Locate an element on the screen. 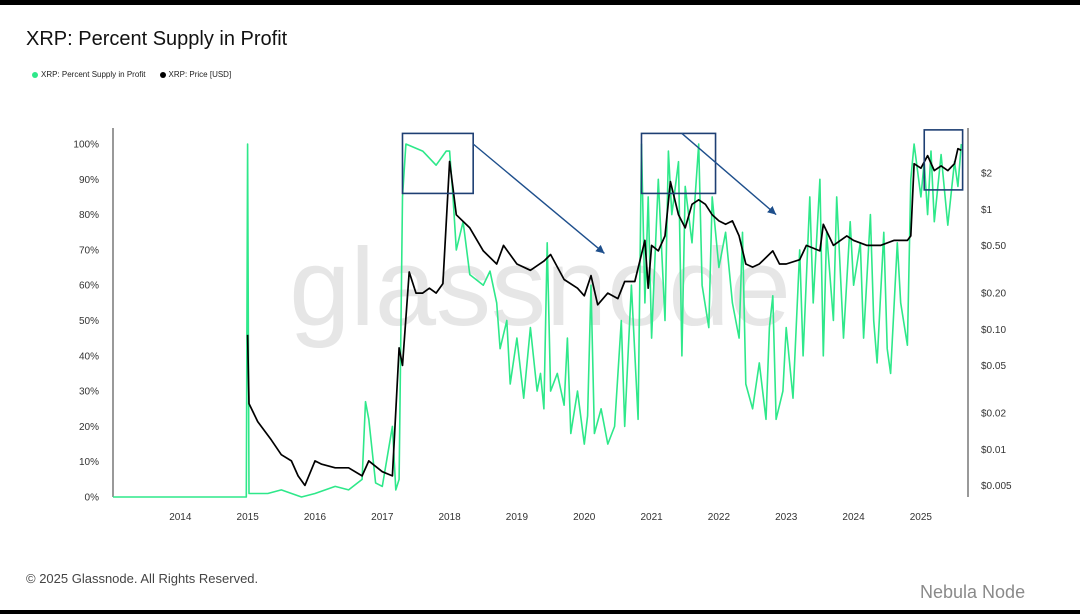  legend-item-price: XRP: Price [USD] is located at coordinates (195, 74).